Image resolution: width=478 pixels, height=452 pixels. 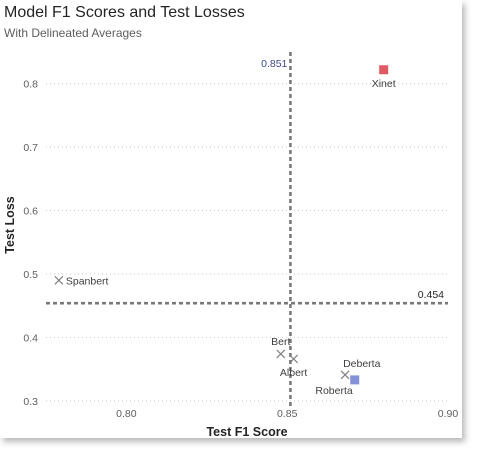 I want to click on y-tick-label: 0.4, so click(x=30, y=338).